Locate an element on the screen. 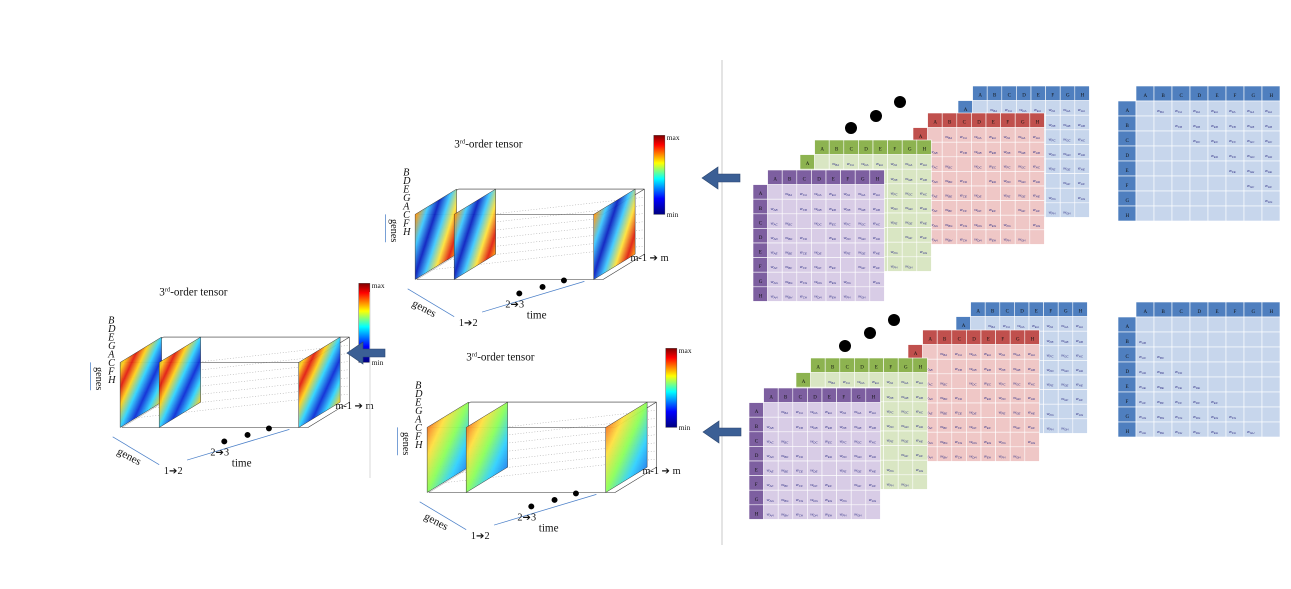 This screenshot has width=1291, height=589. matrix-cell-weight: wHC is located at coordinates (873, 441).